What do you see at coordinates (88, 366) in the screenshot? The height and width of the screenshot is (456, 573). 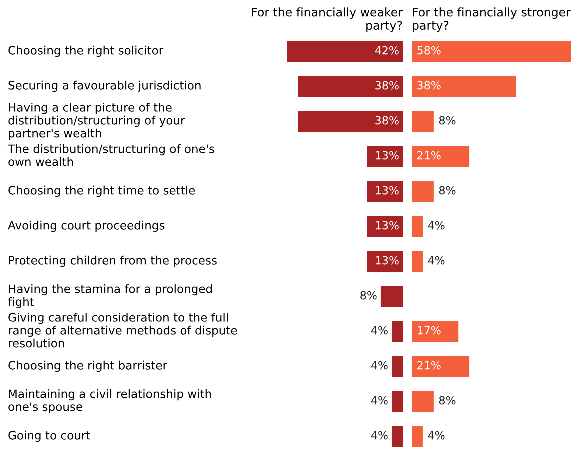 I see `y-tick-label: Choosing the right barrister` at bounding box center [88, 366].